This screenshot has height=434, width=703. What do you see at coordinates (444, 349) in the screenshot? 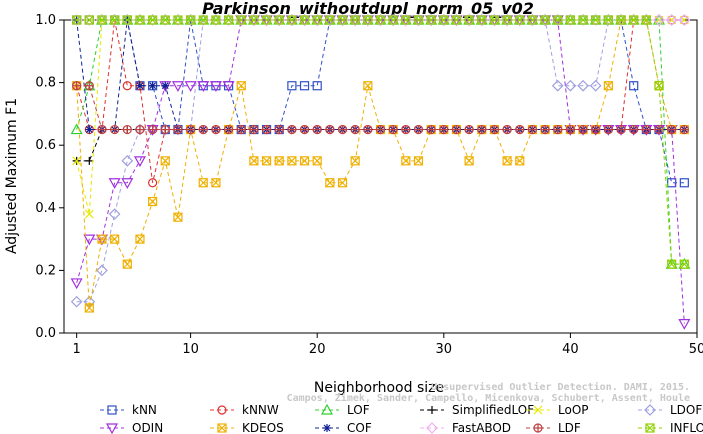
I see `x-tick-label: 30` at bounding box center [444, 349].